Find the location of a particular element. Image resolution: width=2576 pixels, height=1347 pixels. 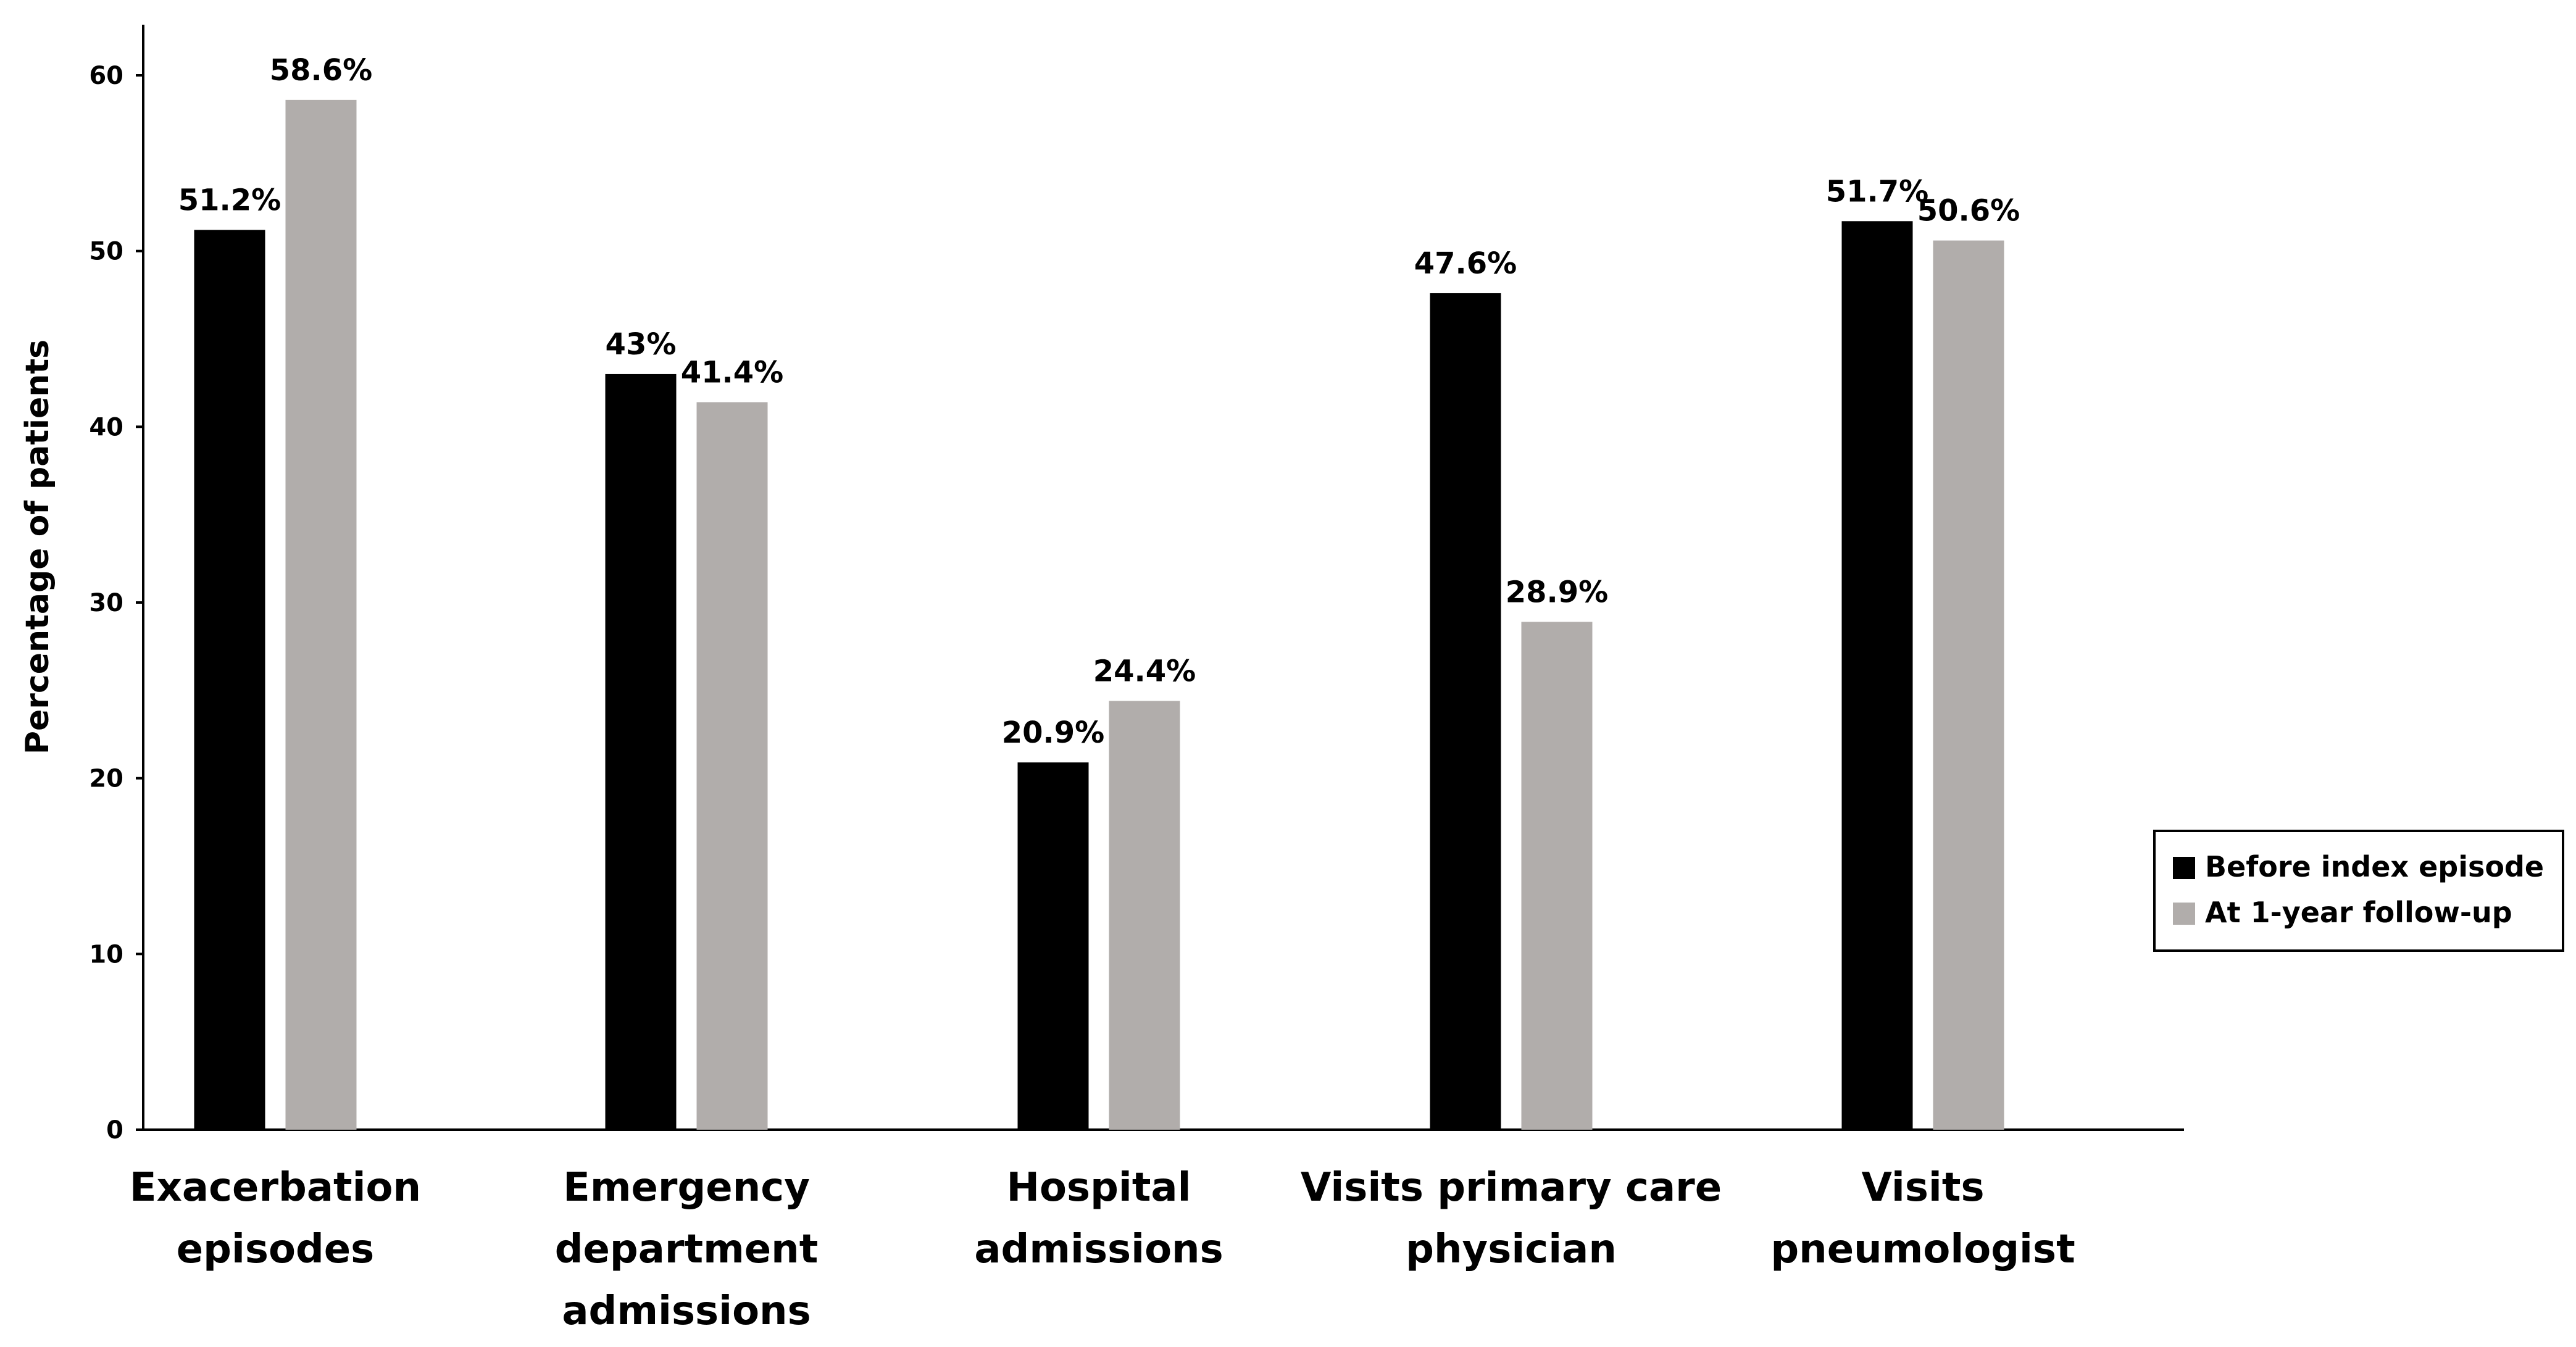

data-label-followup-0: 58.6% is located at coordinates (321, 70).